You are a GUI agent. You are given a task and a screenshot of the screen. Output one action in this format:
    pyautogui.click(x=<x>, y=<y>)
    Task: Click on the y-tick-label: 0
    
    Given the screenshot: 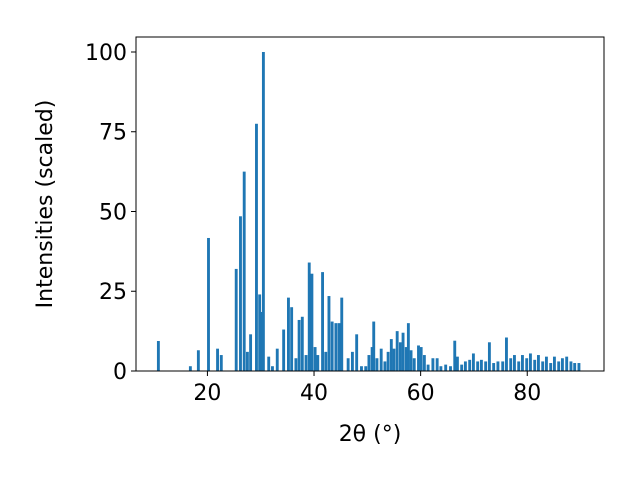 What is the action you would take?
    pyautogui.click(x=120, y=372)
    